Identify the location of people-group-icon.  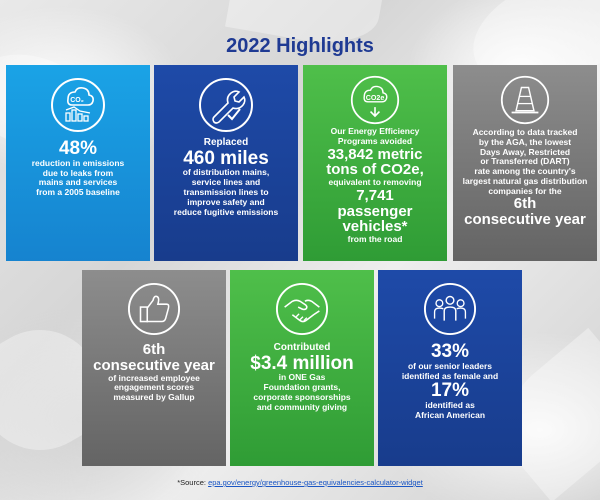
(450, 309).